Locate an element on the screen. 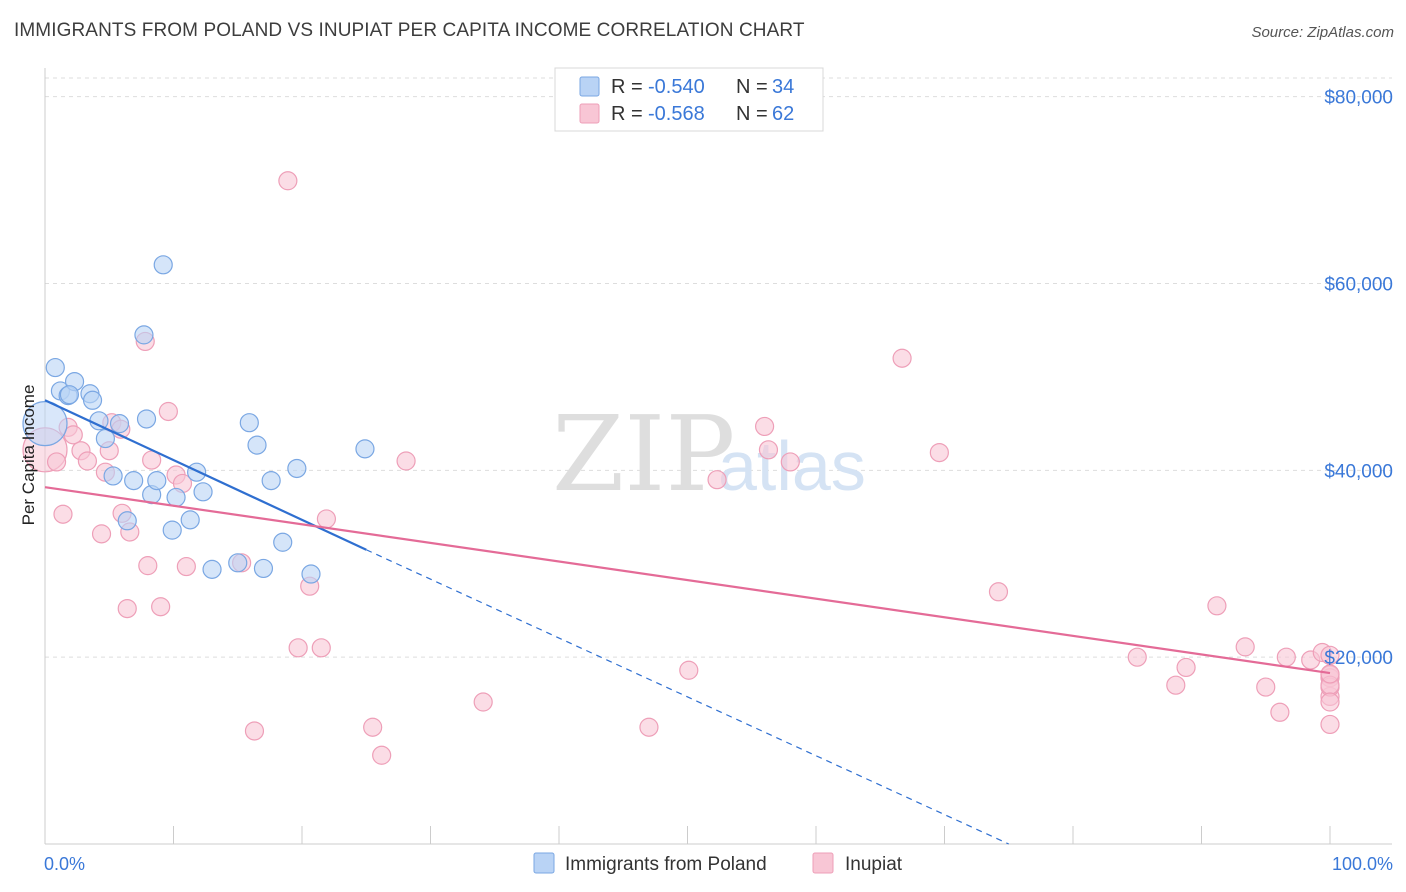  series-legend-swatch-poland is located at coordinates (544, 863).